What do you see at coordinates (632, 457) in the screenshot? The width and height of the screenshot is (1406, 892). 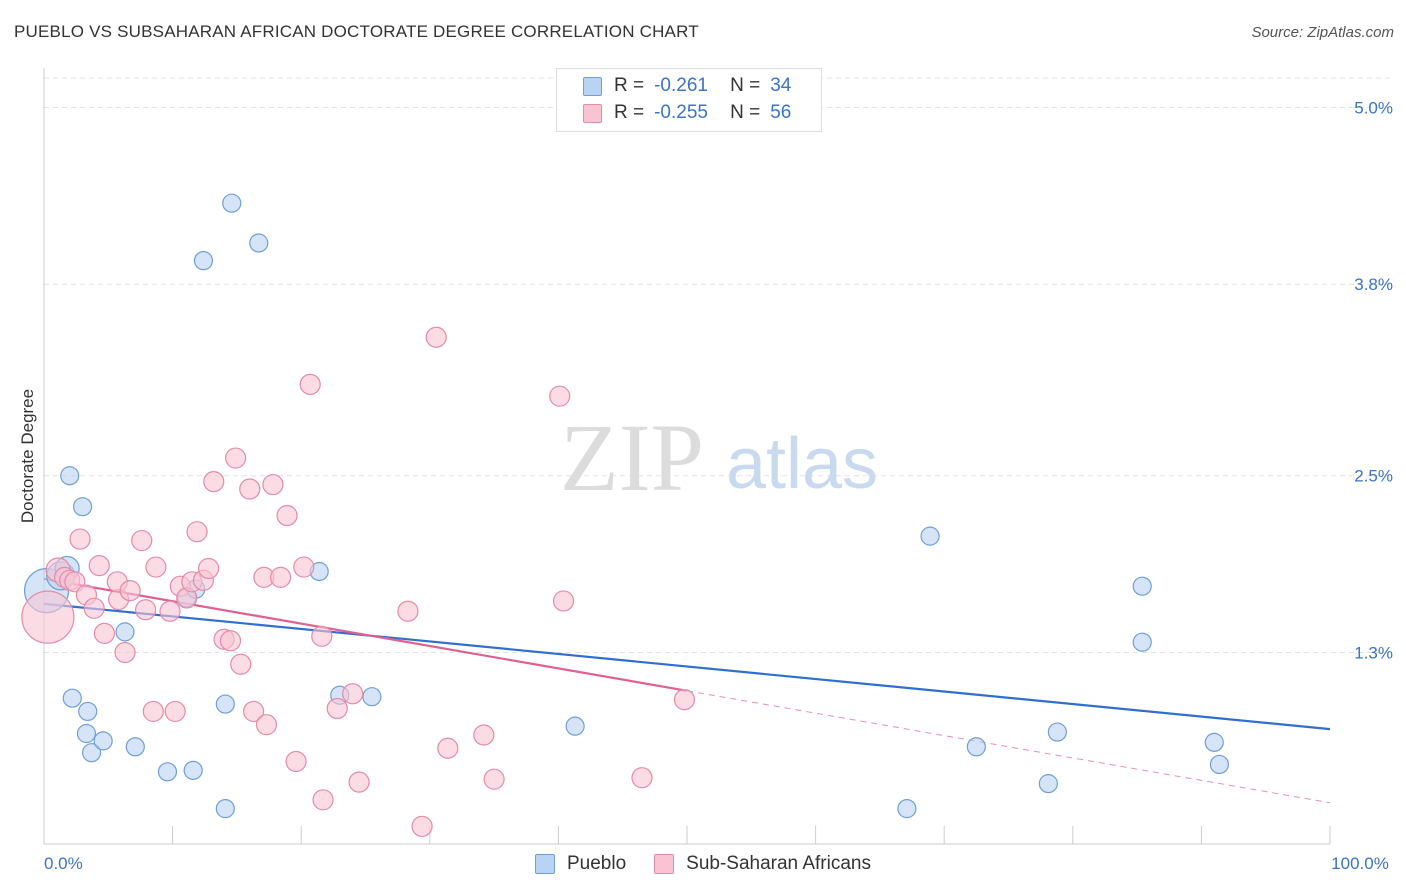 I see `watermark-zip: ZIP` at bounding box center [632, 457].